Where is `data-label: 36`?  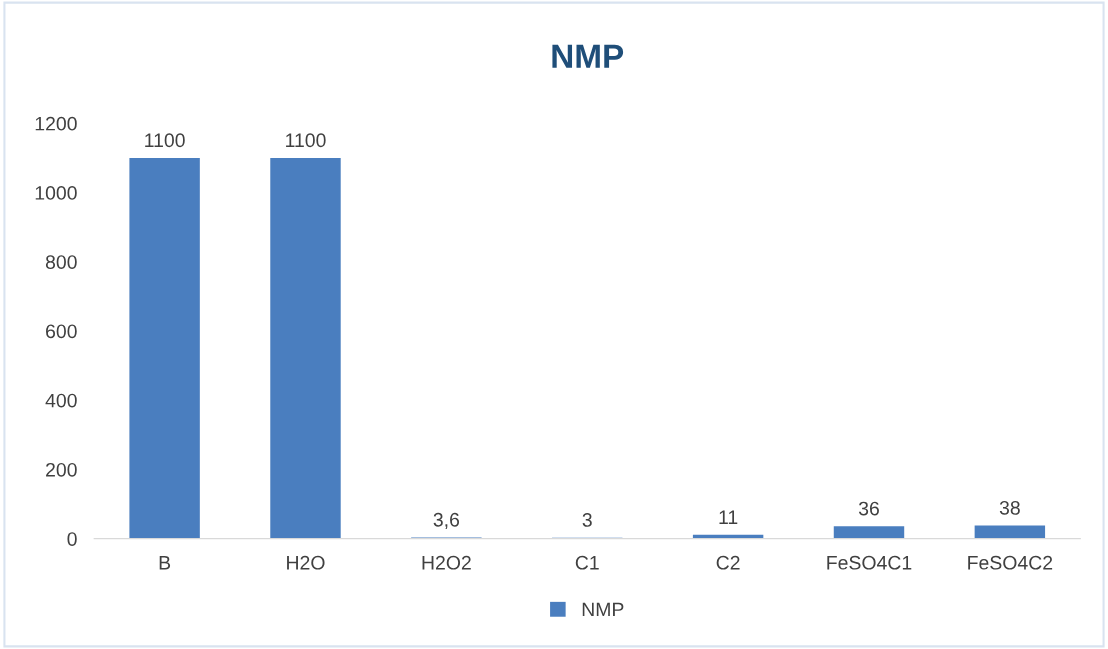 data-label: 36 is located at coordinates (868, 508).